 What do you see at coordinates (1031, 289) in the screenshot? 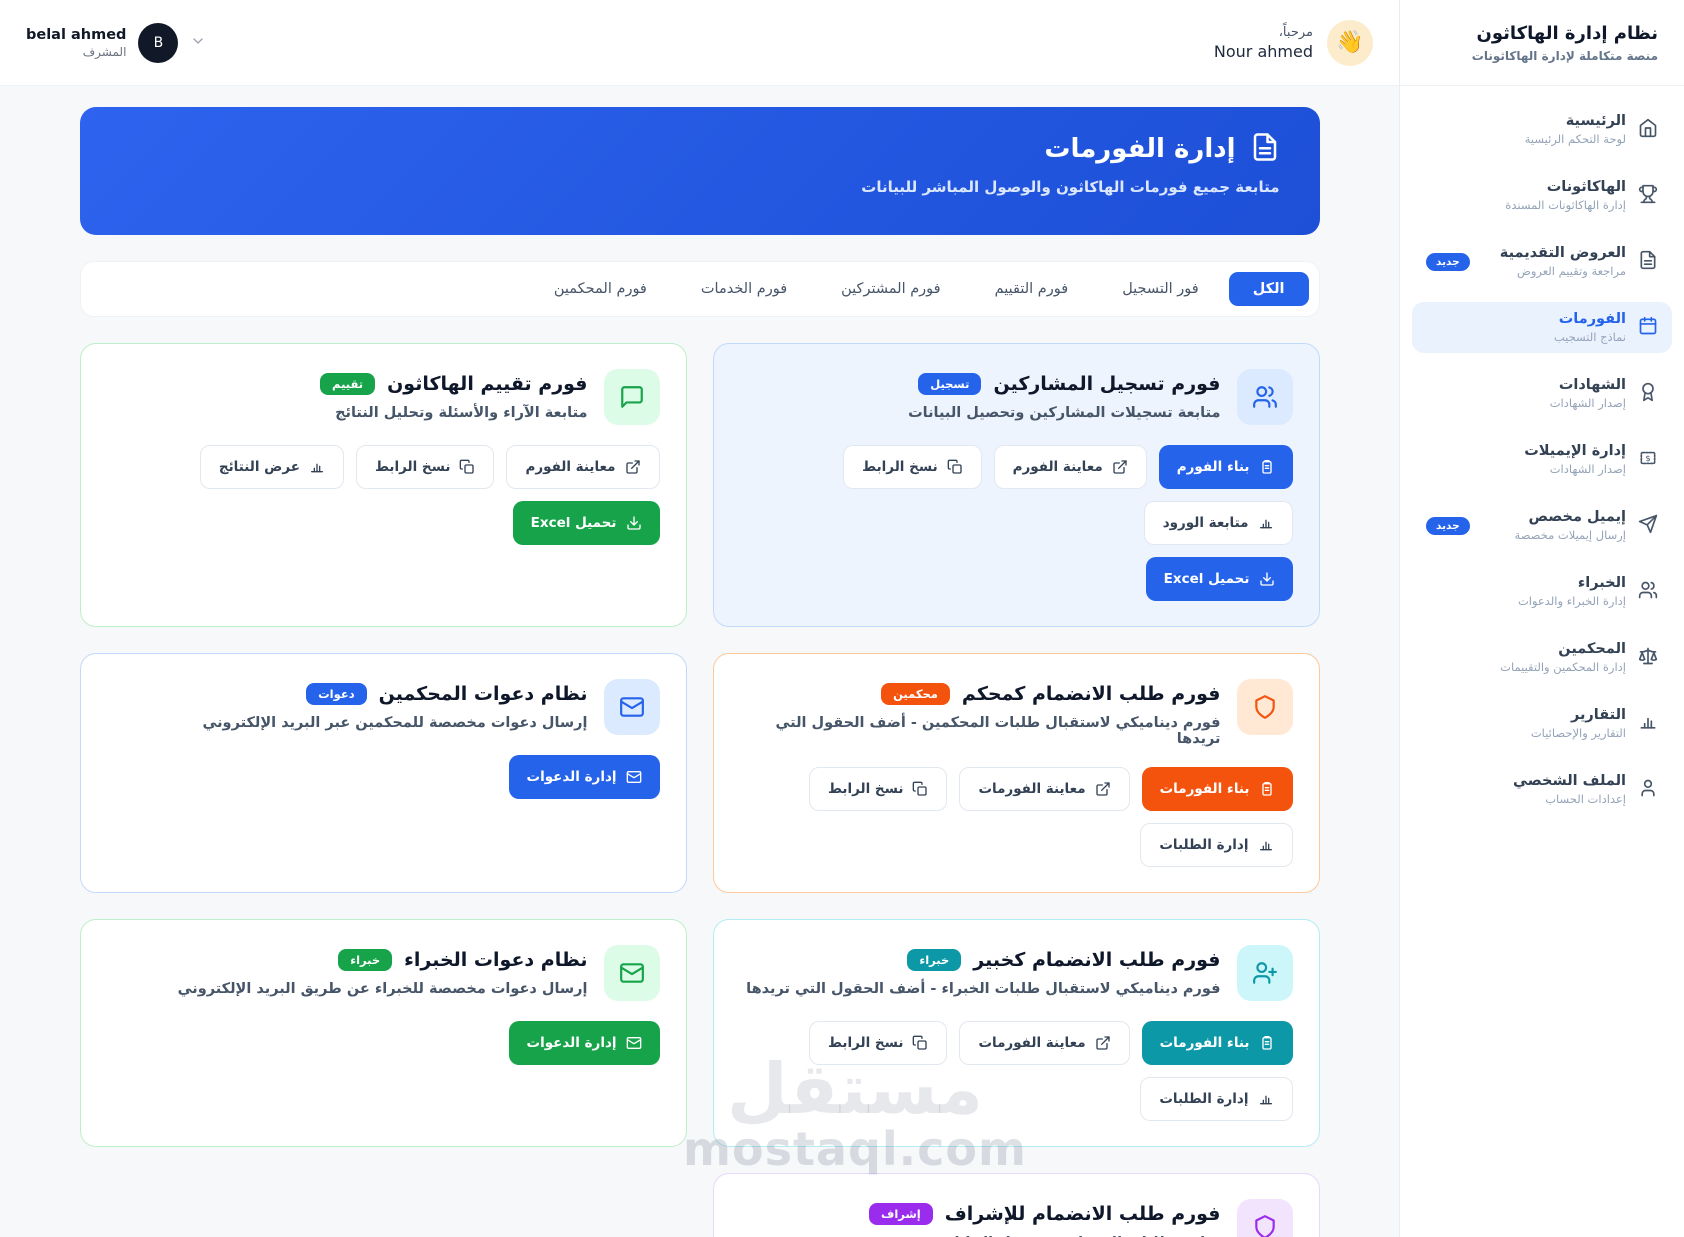
I see `tab-evaluation: فورم التقييم` at bounding box center [1031, 289].